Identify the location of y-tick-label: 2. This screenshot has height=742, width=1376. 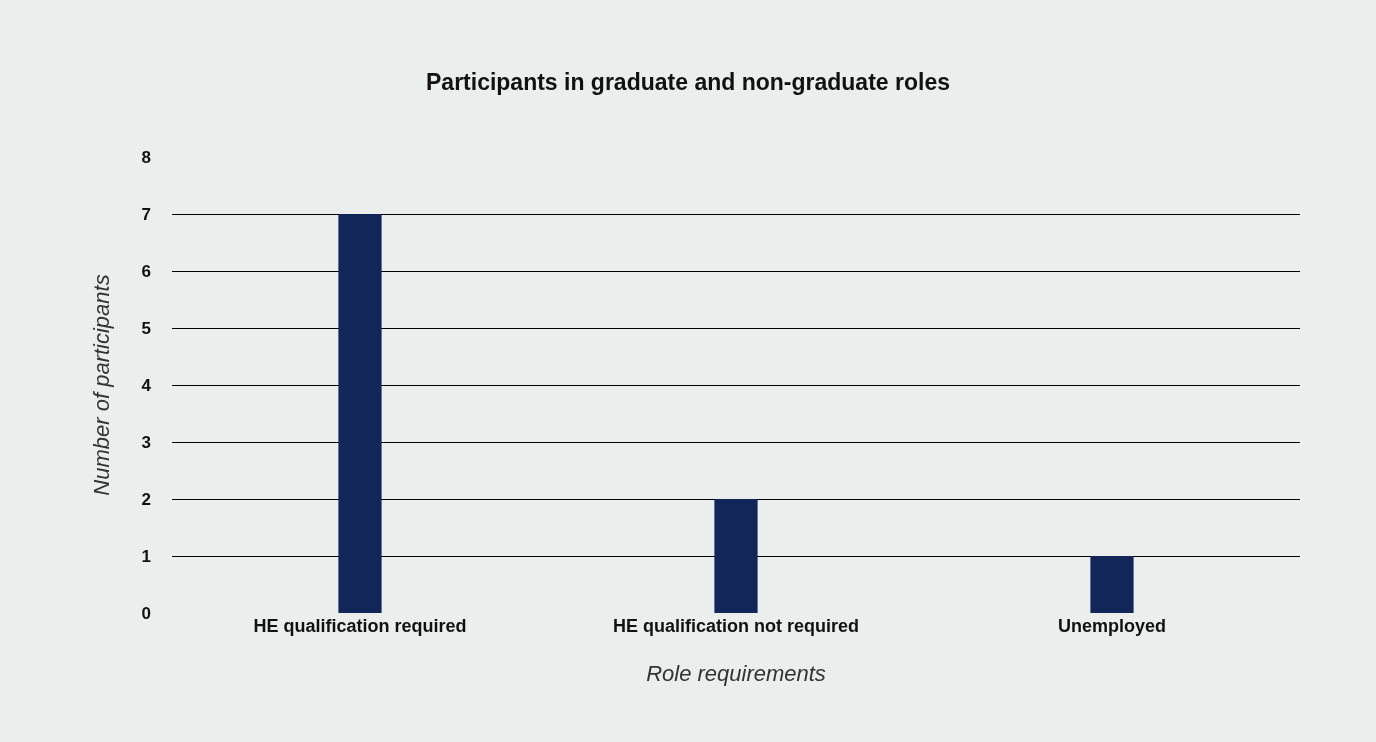
(146, 499).